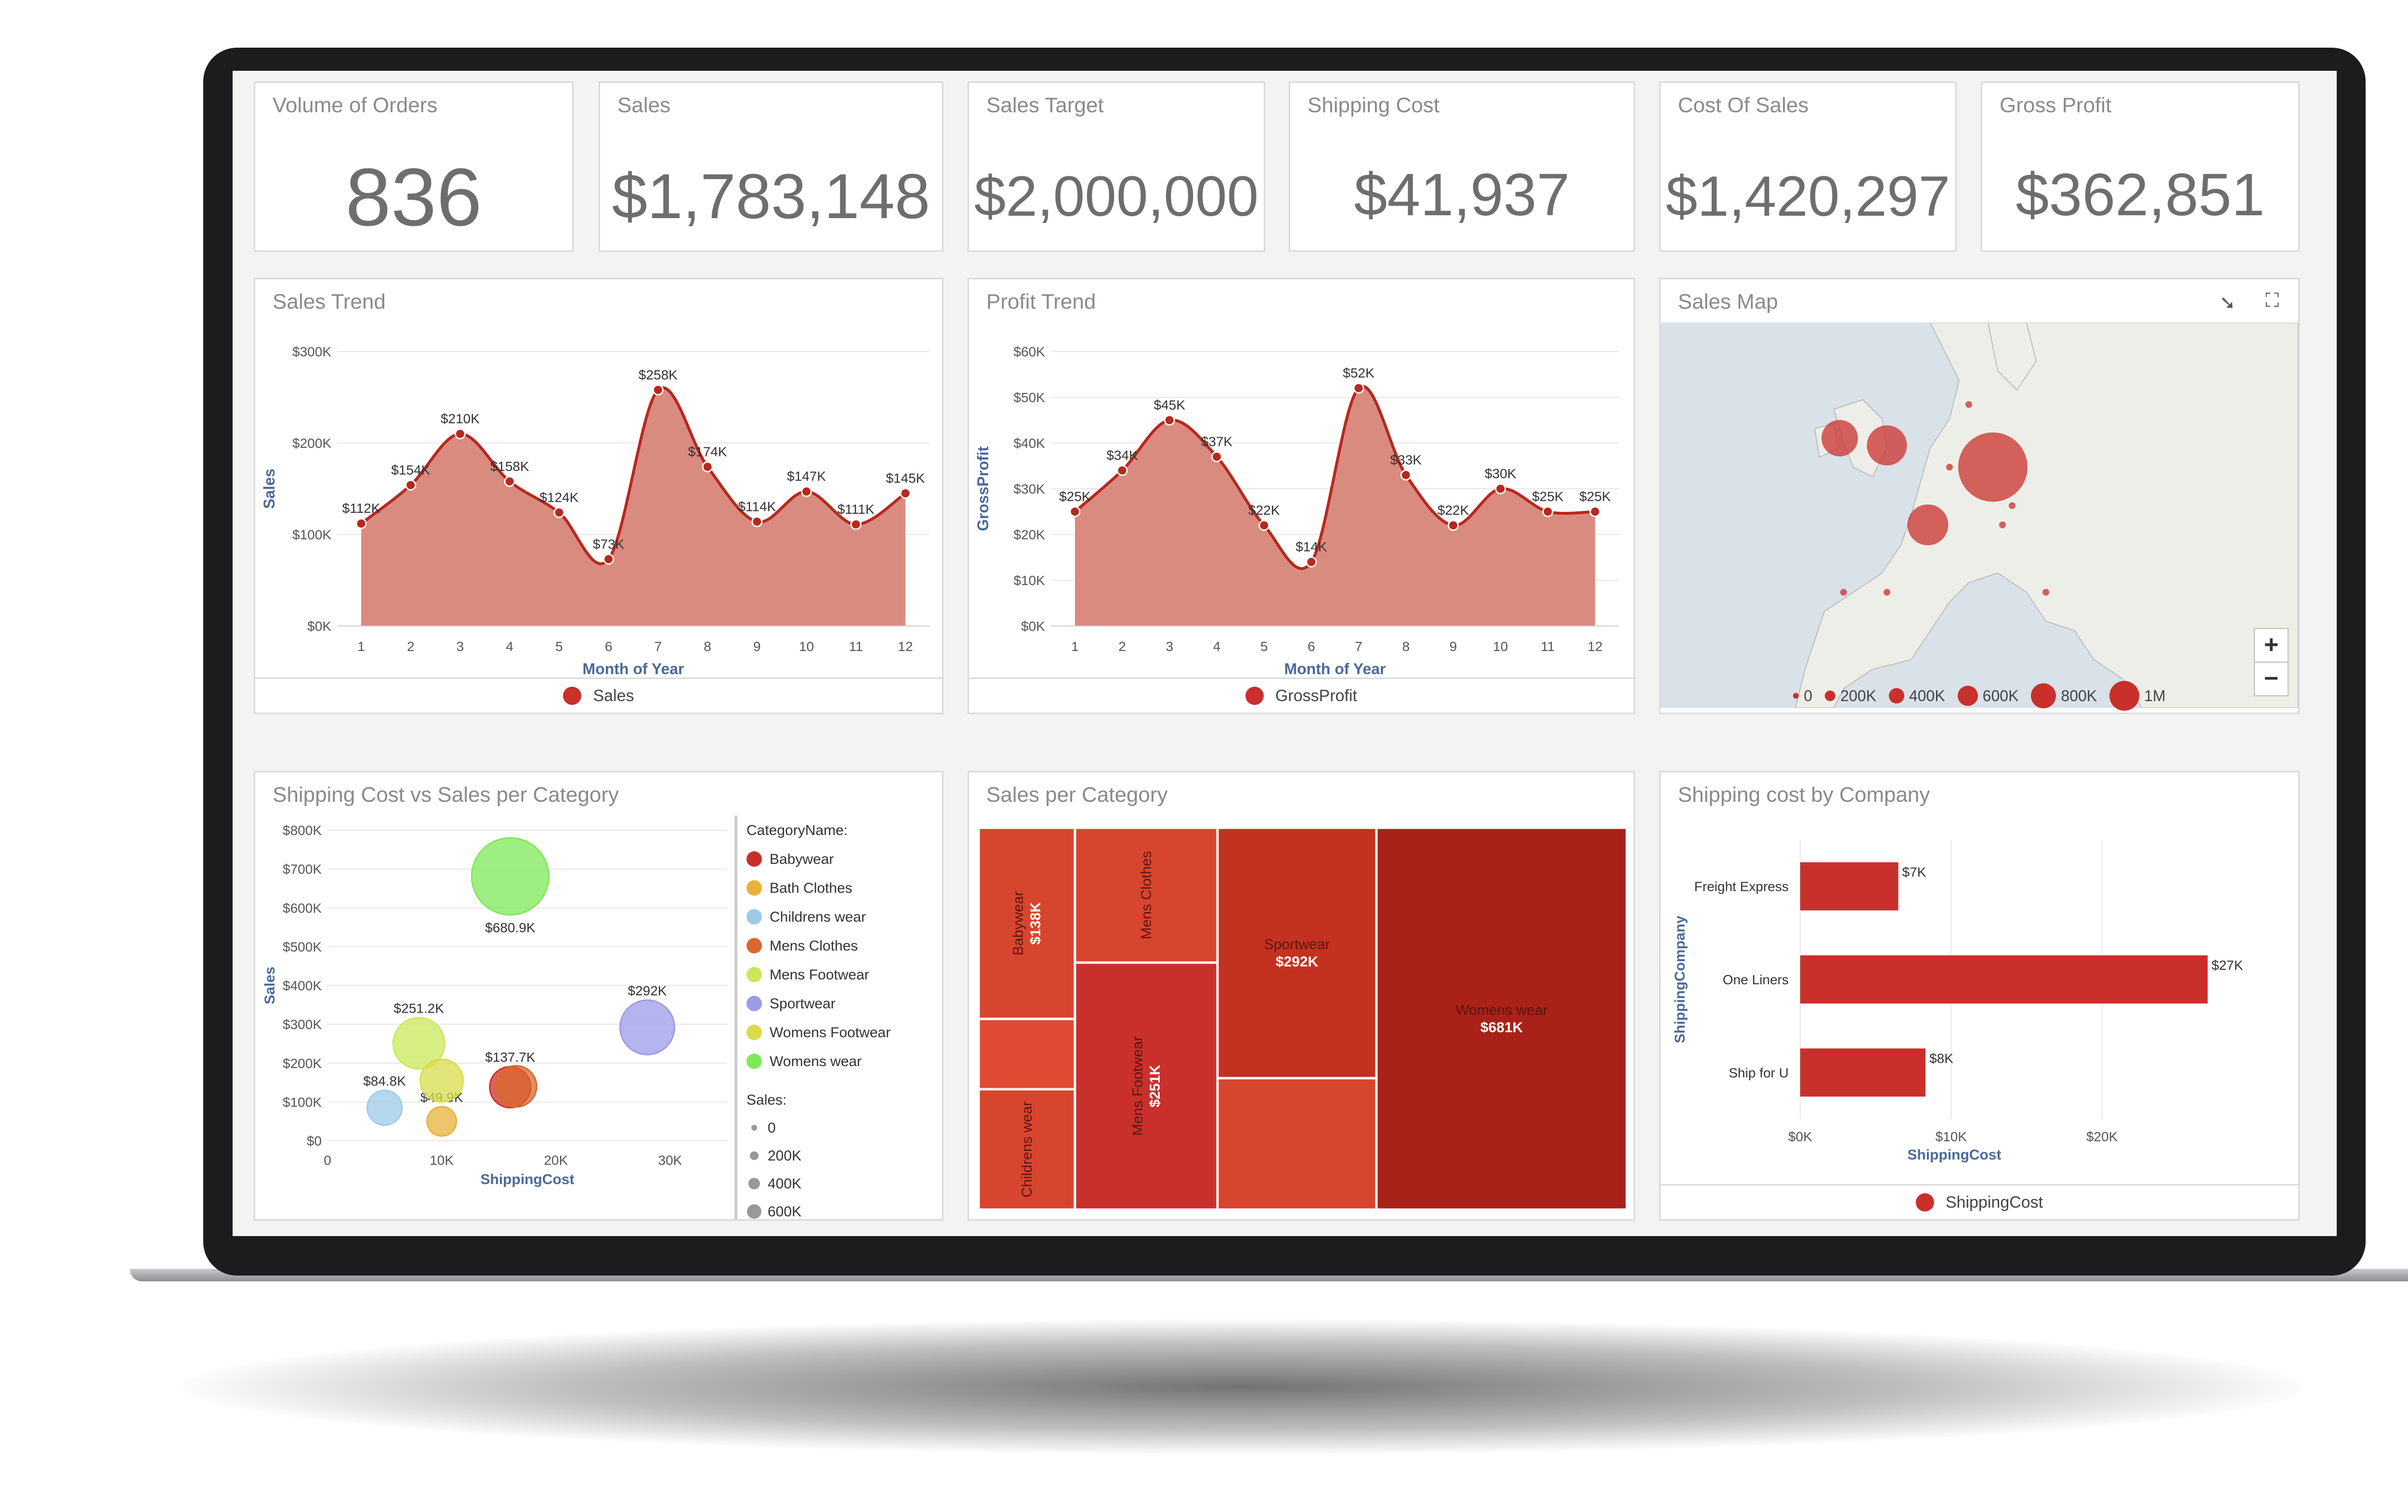  What do you see at coordinates (771, 166) in the screenshot?
I see `kpi-card-sales: Sales $1,783,148` at bounding box center [771, 166].